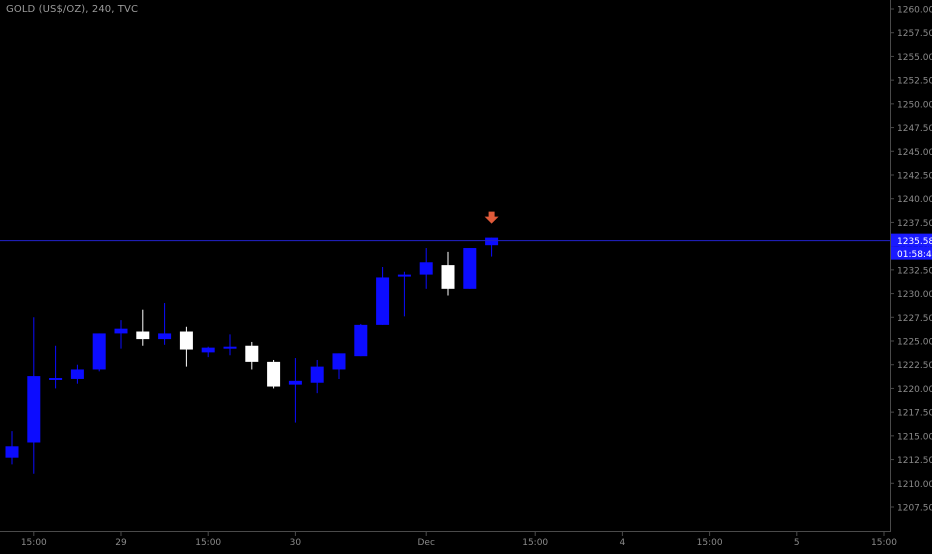  I want to click on countdown-text: 01:58:44, so click(914, 255).